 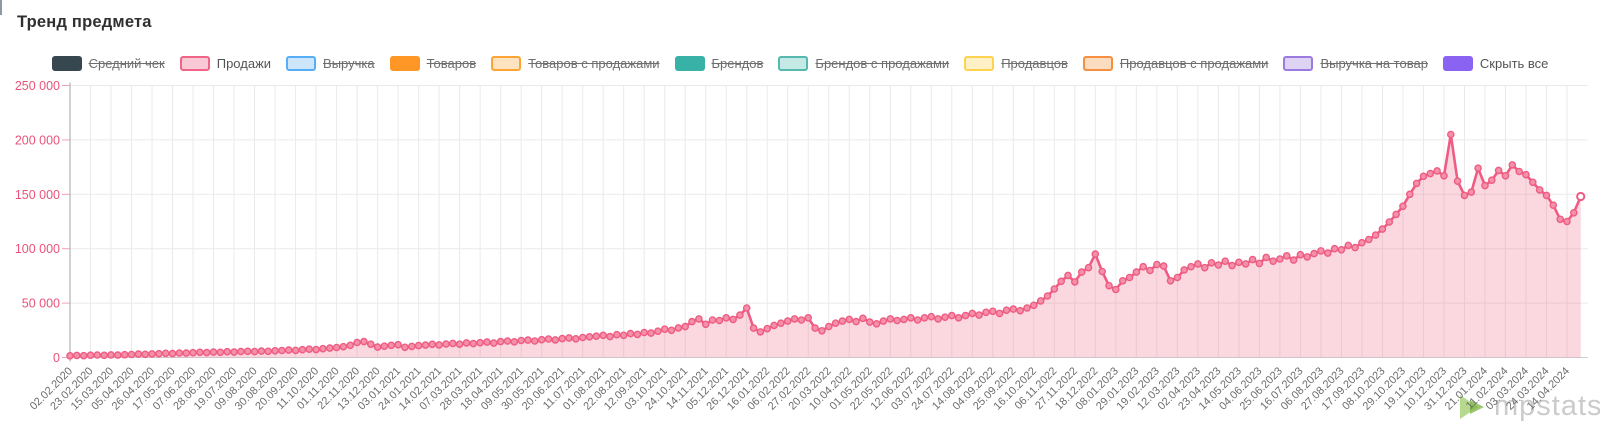 What do you see at coordinates (718, 63) in the screenshot?
I see `legend-item-5: Брендов` at bounding box center [718, 63].